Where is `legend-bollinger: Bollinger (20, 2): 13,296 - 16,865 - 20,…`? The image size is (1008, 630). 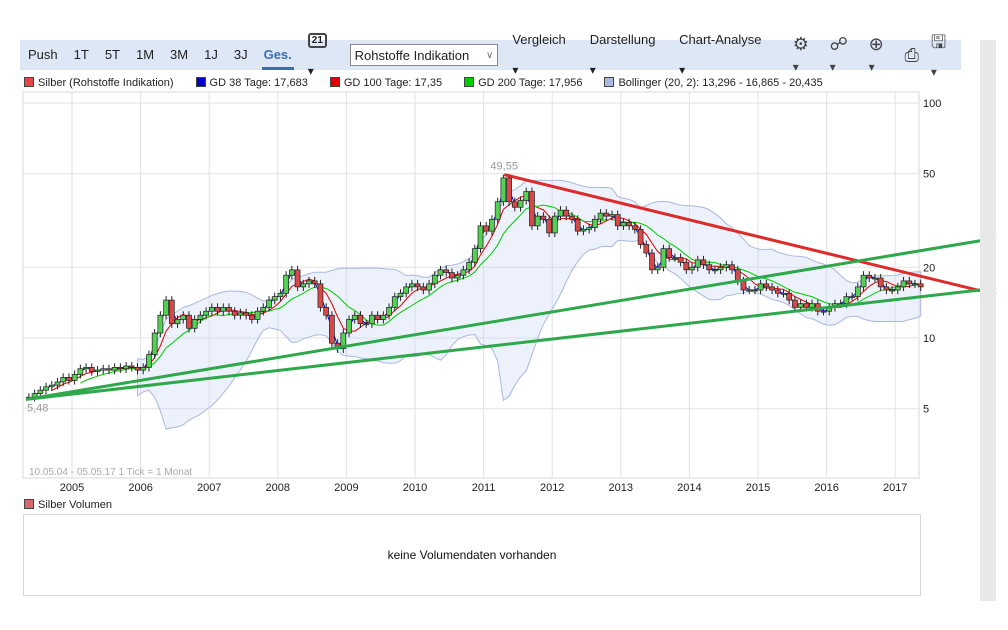
legend-bollinger: Bollinger (20, 2): 13,296 - 16,865 - 20,… is located at coordinates (713, 83).